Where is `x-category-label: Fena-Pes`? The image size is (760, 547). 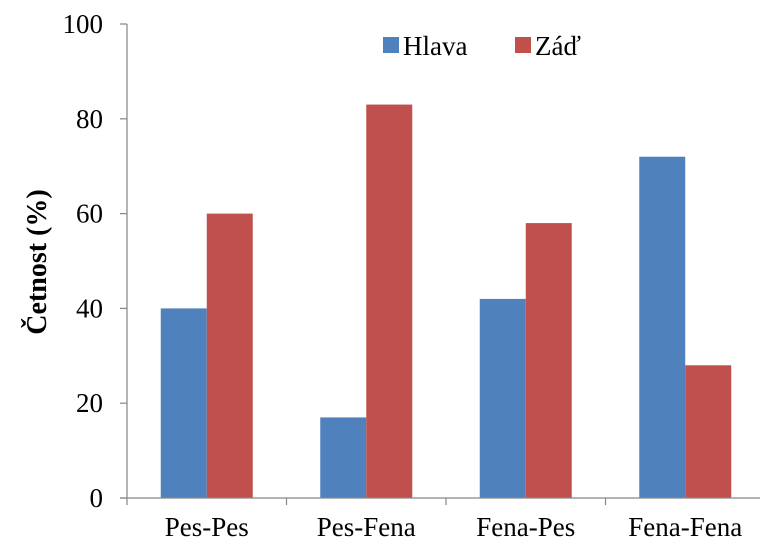 x-category-label: Fena-Pes is located at coordinates (525, 527).